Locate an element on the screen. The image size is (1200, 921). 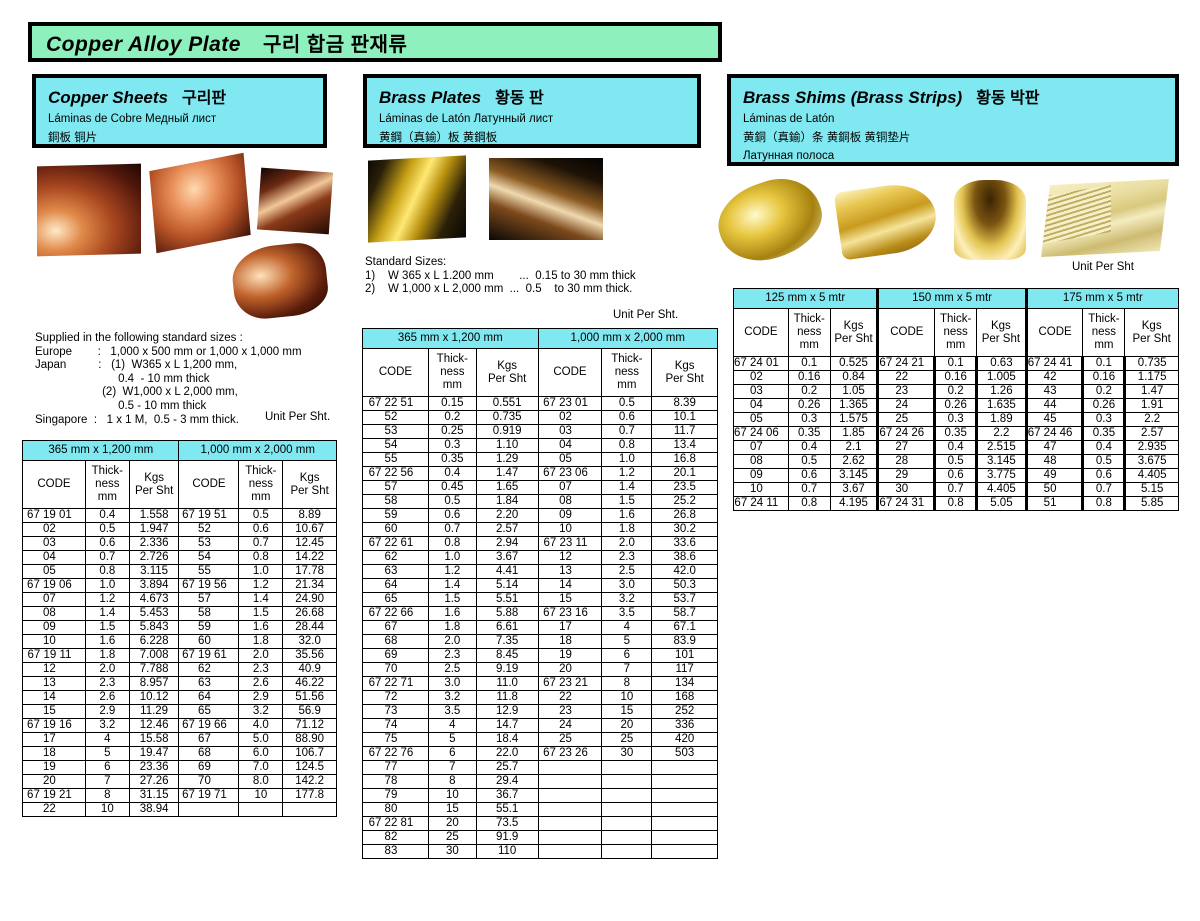
cell-code: 67 24 06 is located at coordinates (761, 433).